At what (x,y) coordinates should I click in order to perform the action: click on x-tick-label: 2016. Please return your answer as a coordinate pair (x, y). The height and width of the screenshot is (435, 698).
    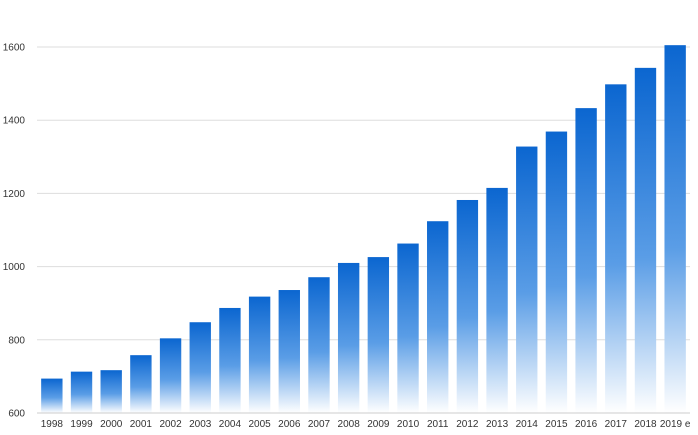
    Looking at the image, I should click on (586, 424).